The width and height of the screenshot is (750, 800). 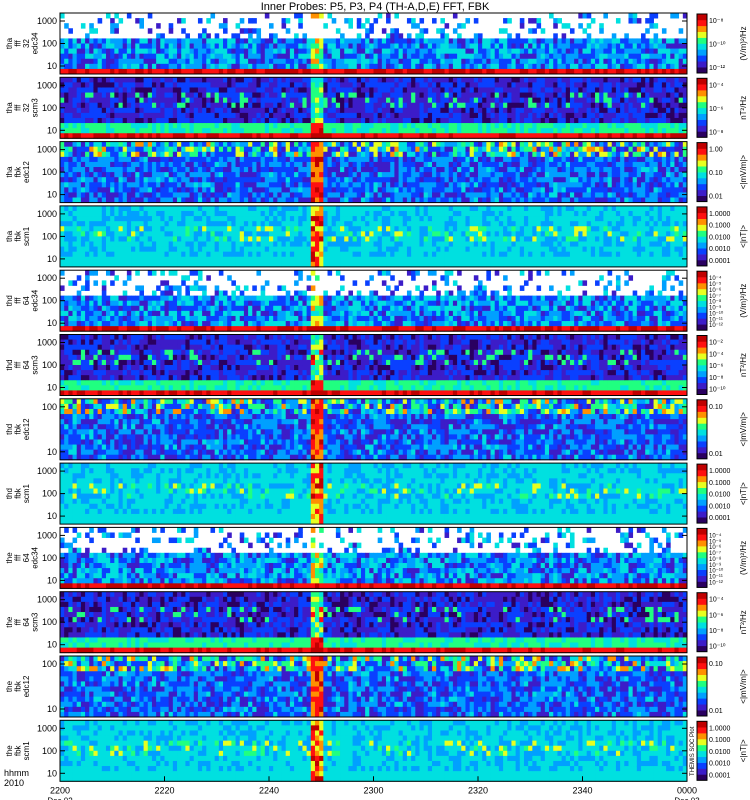 What do you see at coordinates (743, 43) in the screenshot?
I see `colorbar-label: (V/m)²/Hz` at bounding box center [743, 43].